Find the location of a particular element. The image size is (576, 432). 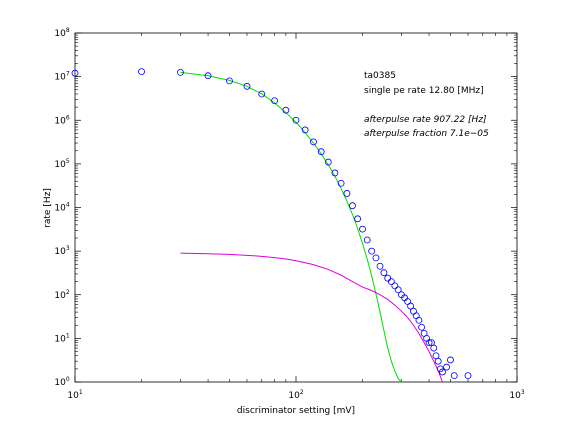

annotation-2: afterpulse rate 907.22 [Hz] is located at coordinates (425, 120).